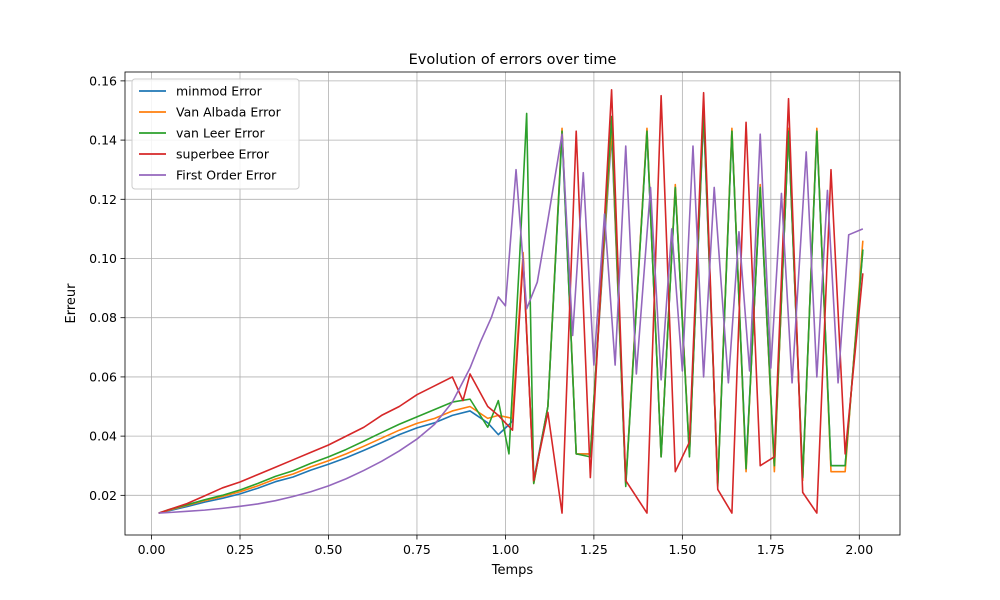  I want to click on x-tick-label: 1.25, so click(594, 549).